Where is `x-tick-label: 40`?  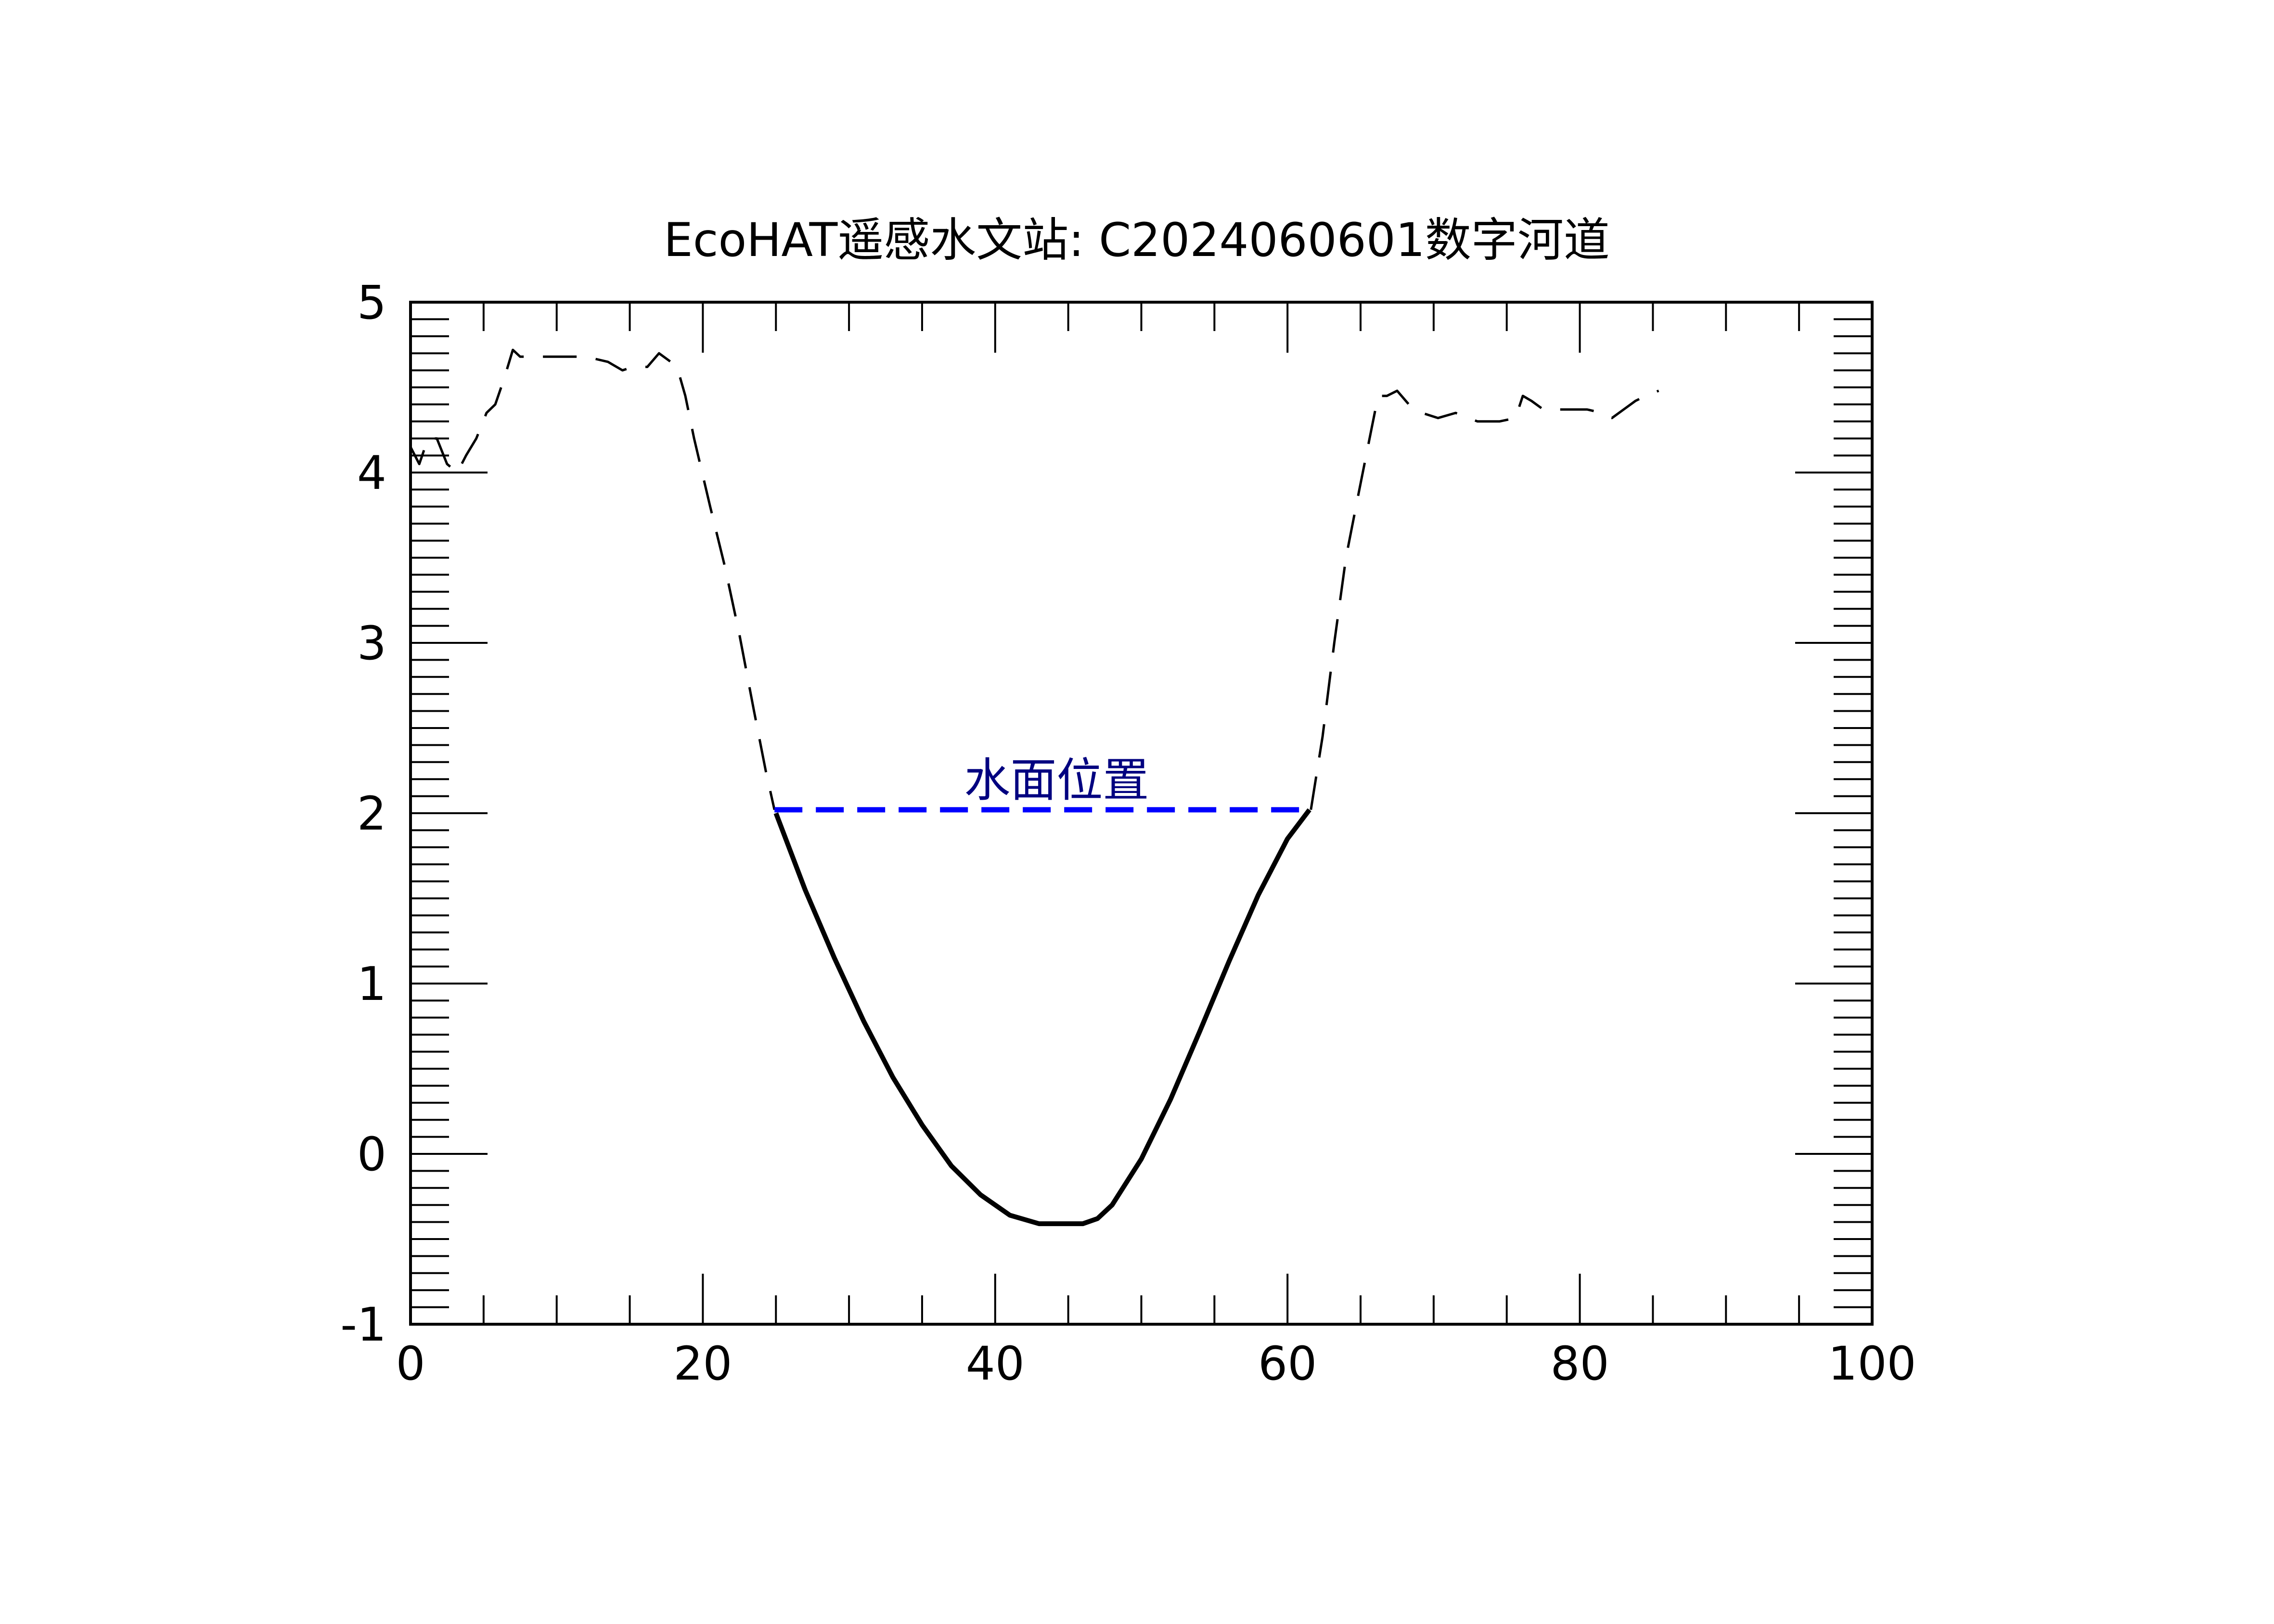
x-tick-label: 40 is located at coordinates (995, 1364).